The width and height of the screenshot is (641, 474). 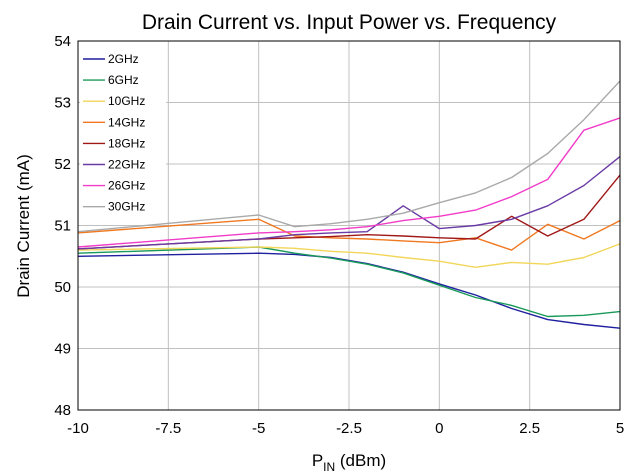 What do you see at coordinates (349, 255) in the screenshot?
I see `series-line-10ghz` at bounding box center [349, 255].